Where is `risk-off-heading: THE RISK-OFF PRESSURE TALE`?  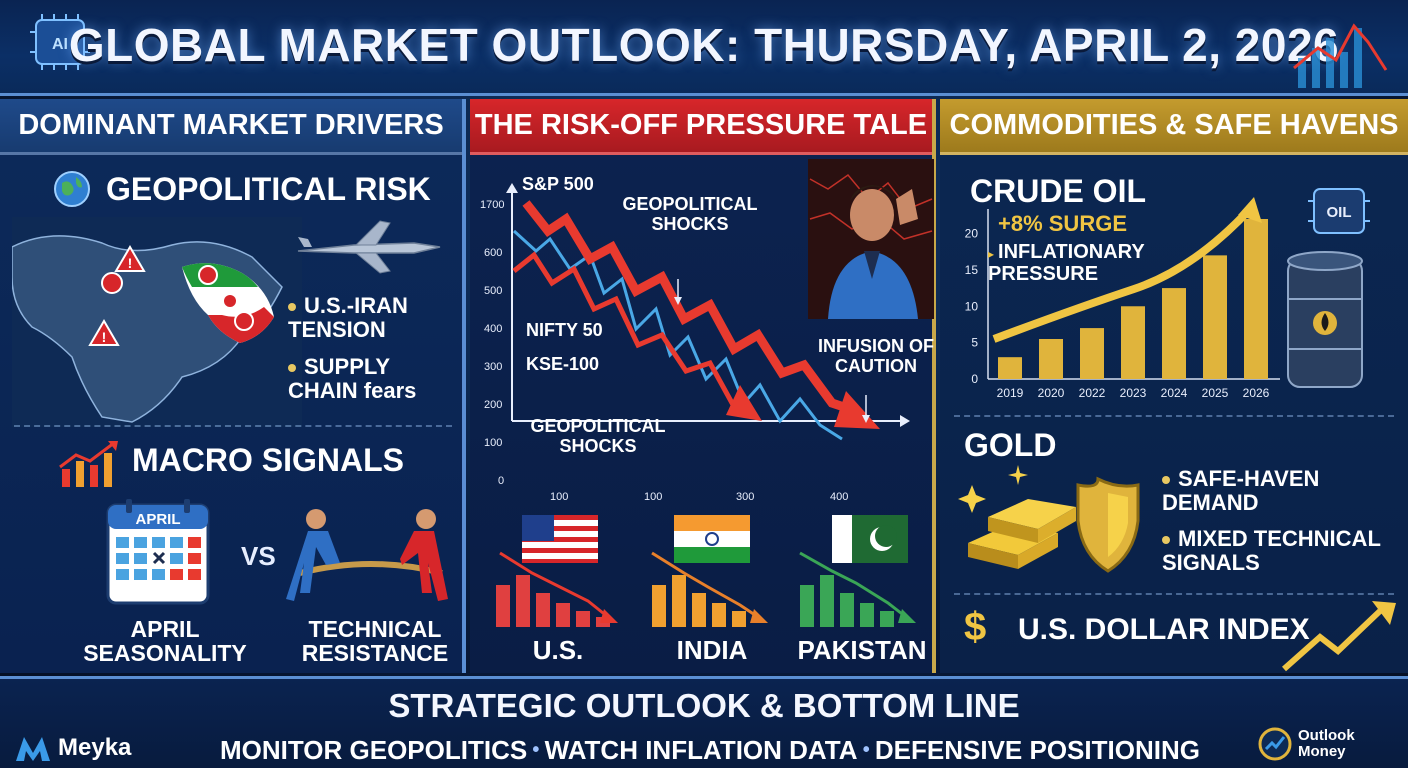 risk-off-heading: THE RISK-OFF PRESSURE TALE is located at coordinates (701, 127).